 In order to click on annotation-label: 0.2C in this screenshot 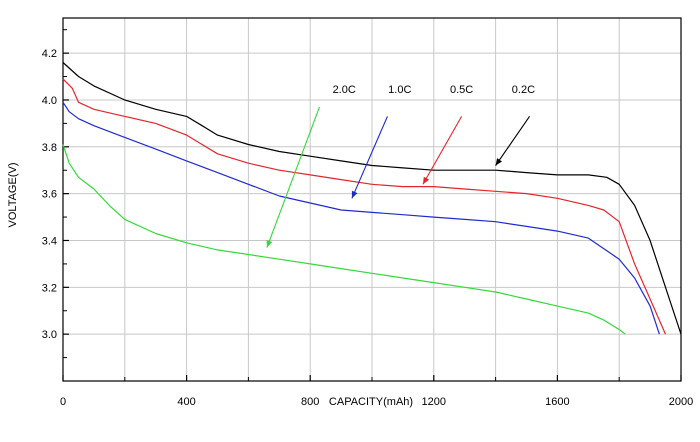, I will do `click(523, 90)`.